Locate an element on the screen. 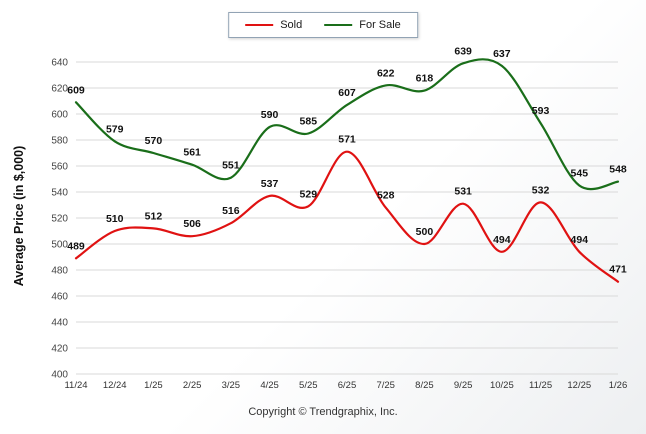 The image size is (646, 434). value-label: 537 is located at coordinates (270, 184).